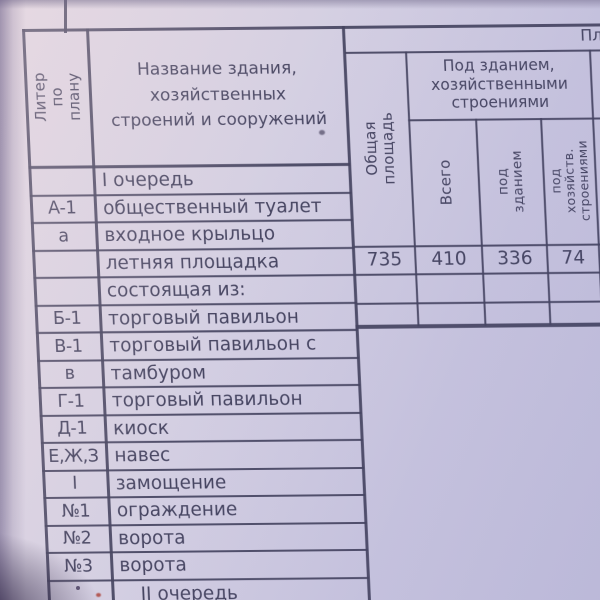 This screenshot has height=600, width=600. Describe the element at coordinates (207, 566) in the screenshot. I see `table-row: №3 ворота` at that location.